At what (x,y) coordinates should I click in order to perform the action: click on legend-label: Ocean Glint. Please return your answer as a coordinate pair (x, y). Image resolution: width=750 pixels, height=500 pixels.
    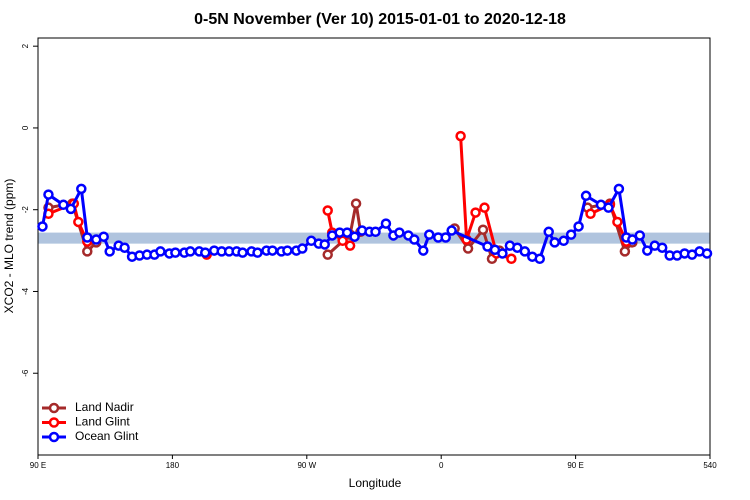
    Looking at the image, I should click on (107, 436).